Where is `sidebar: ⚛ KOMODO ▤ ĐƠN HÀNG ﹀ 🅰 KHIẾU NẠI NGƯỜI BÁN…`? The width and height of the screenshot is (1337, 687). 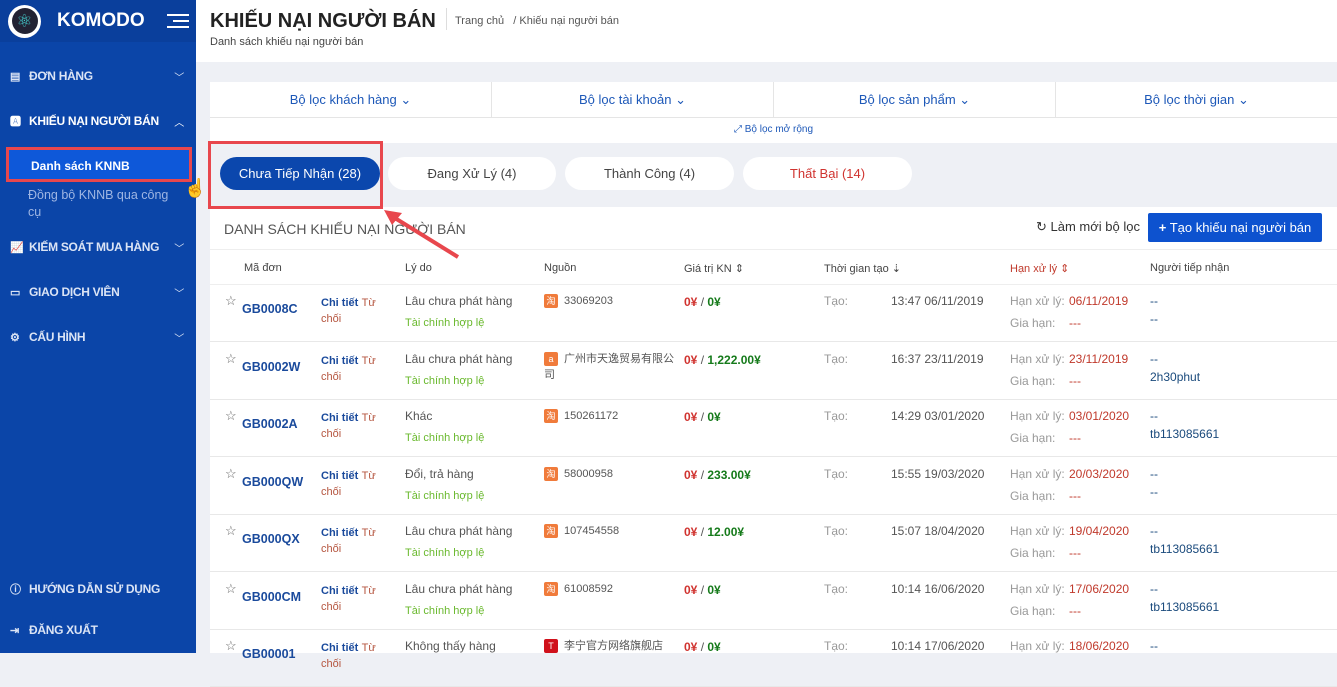 sidebar: ⚛ KOMODO ▤ ĐƠN HÀNG ﹀ 🅰 KHIẾU NẠI NGƯỜI BÁN… is located at coordinates (98, 326).